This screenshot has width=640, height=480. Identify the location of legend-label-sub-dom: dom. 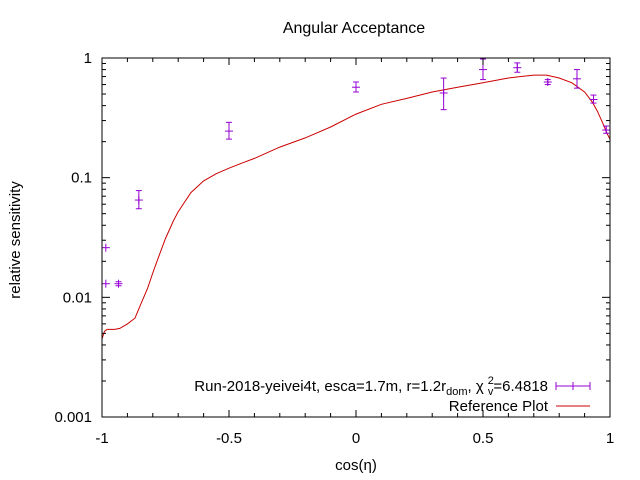
(456, 392).